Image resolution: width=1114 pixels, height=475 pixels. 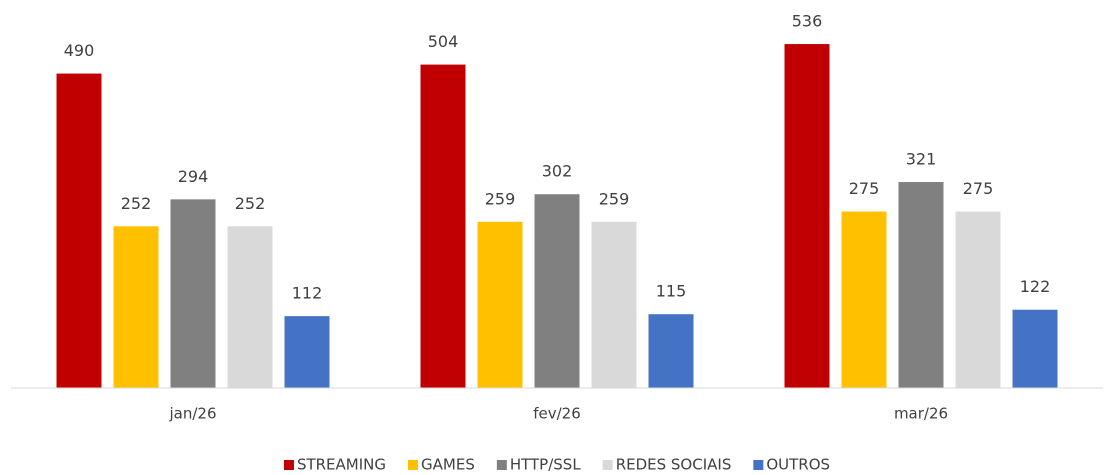 I want to click on data-label: 115, so click(x=671, y=291).